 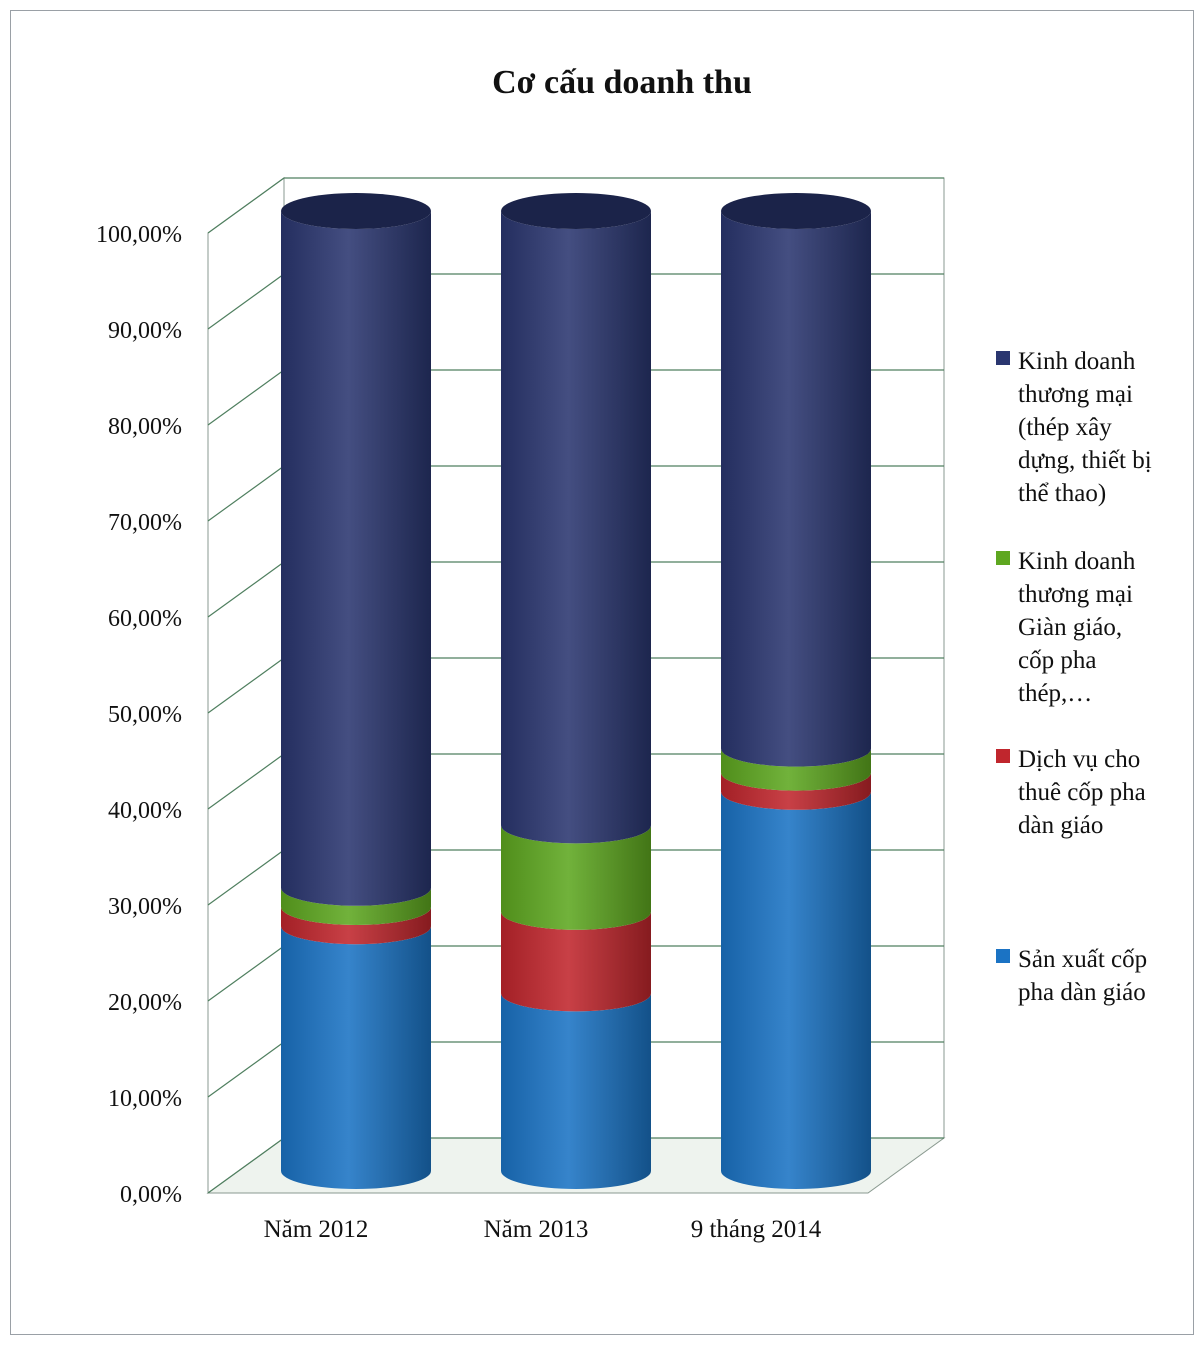 What do you see at coordinates (756, 1229) in the screenshot?
I see `x-tick-label: 9 tháng 2014` at bounding box center [756, 1229].